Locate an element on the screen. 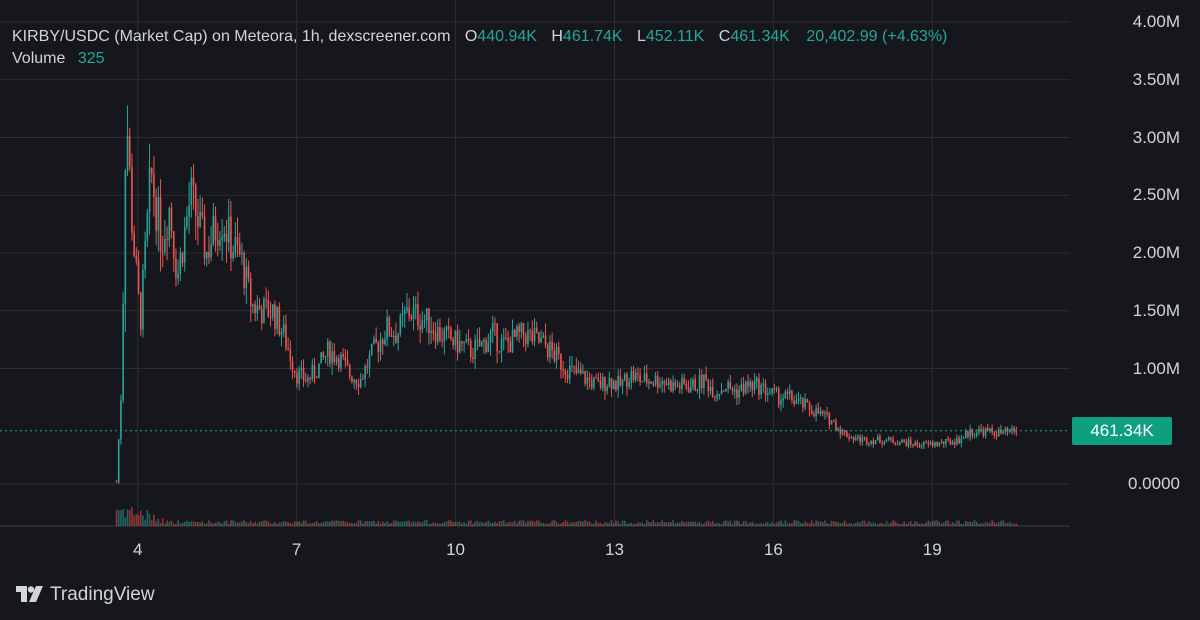  y-tick-label: 1.50M is located at coordinates (1156, 310).